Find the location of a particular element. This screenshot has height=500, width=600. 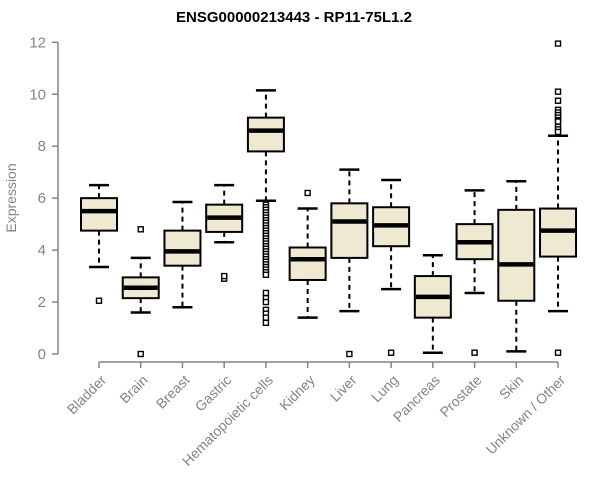

x-category-label: Unknown / Other is located at coordinates (526, 415).